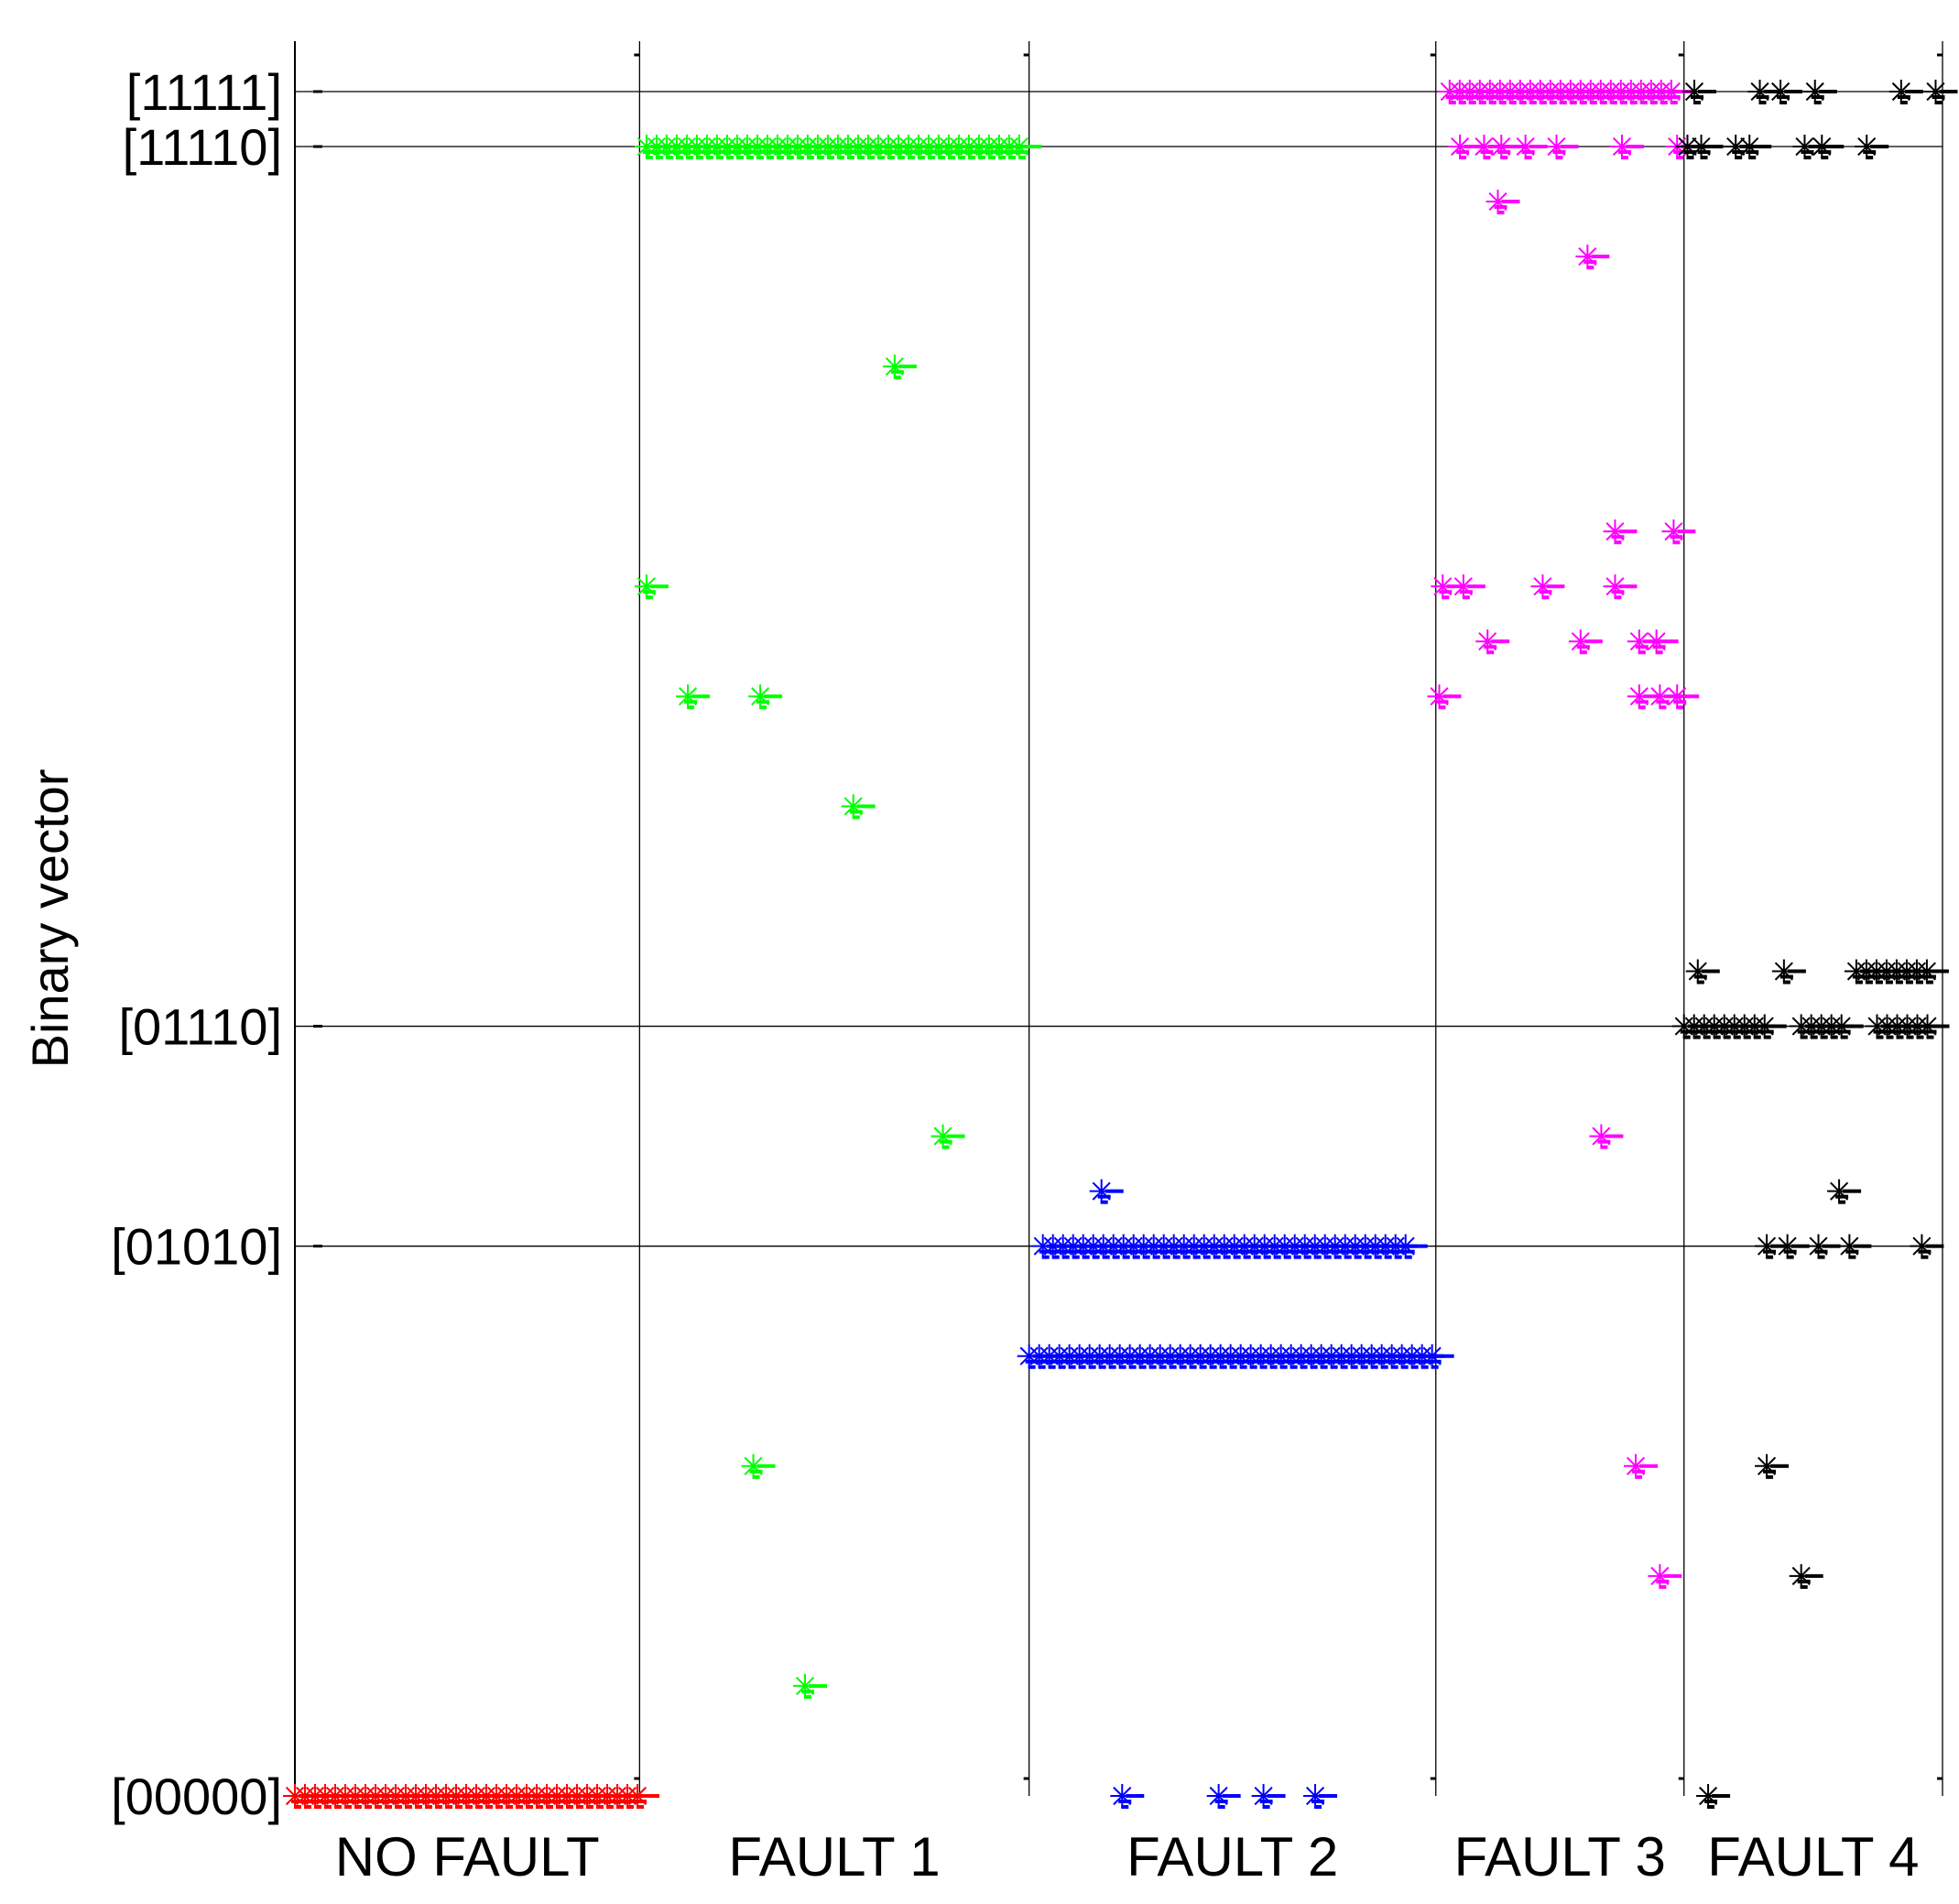  I want to click on section-label-0: NO FAULT, so click(467, 1857).